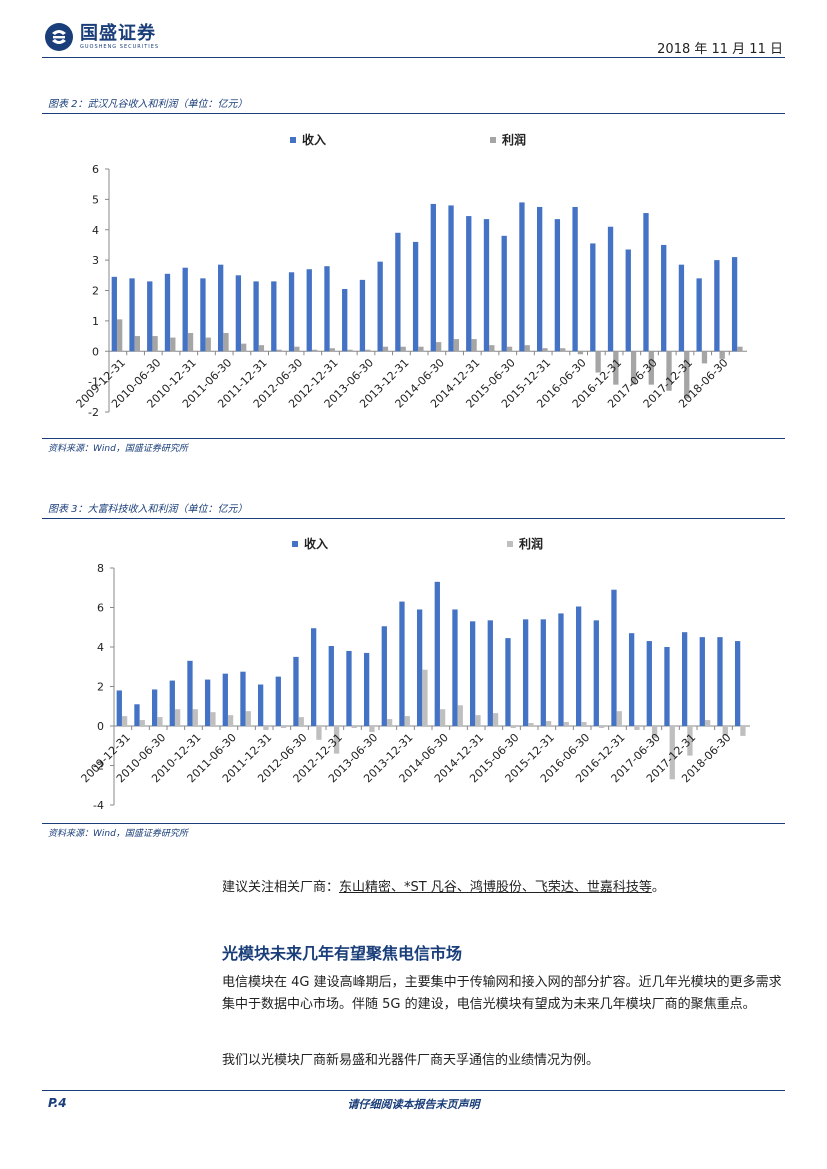 The image size is (827, 1169). I want to click on figure3-top-rule, so click(413, 518).